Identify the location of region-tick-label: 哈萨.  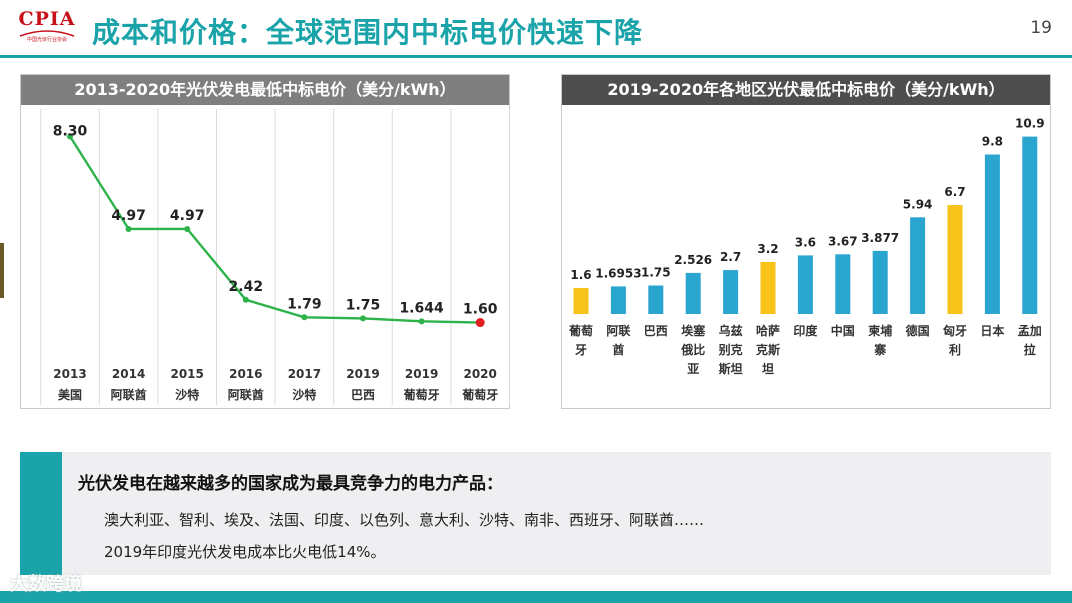
(768, 330).